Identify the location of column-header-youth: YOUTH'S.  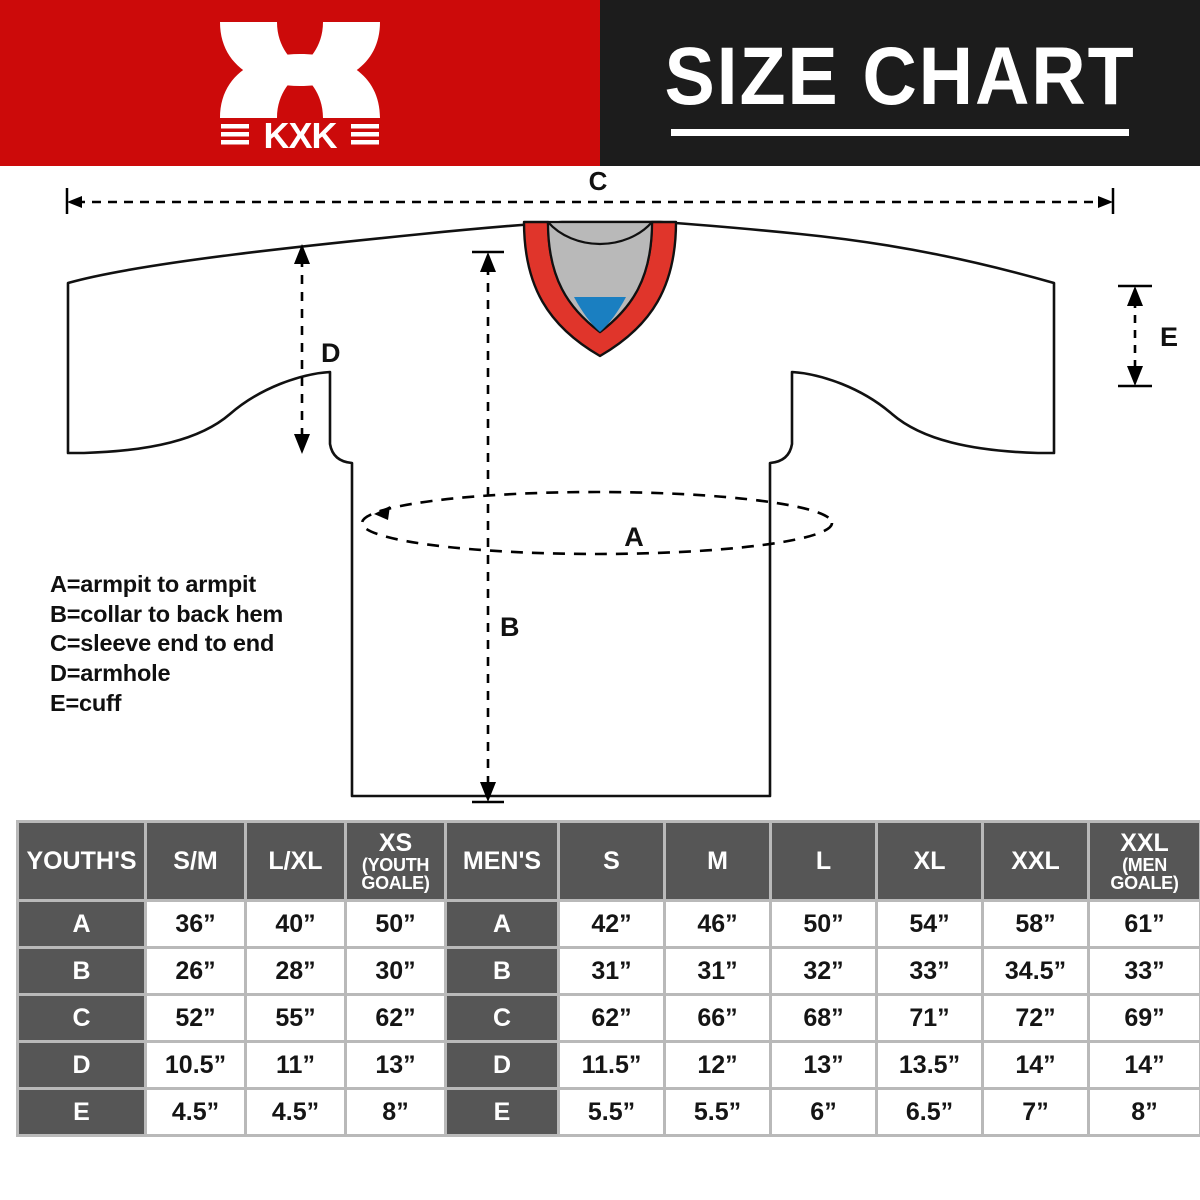
(81, 861).